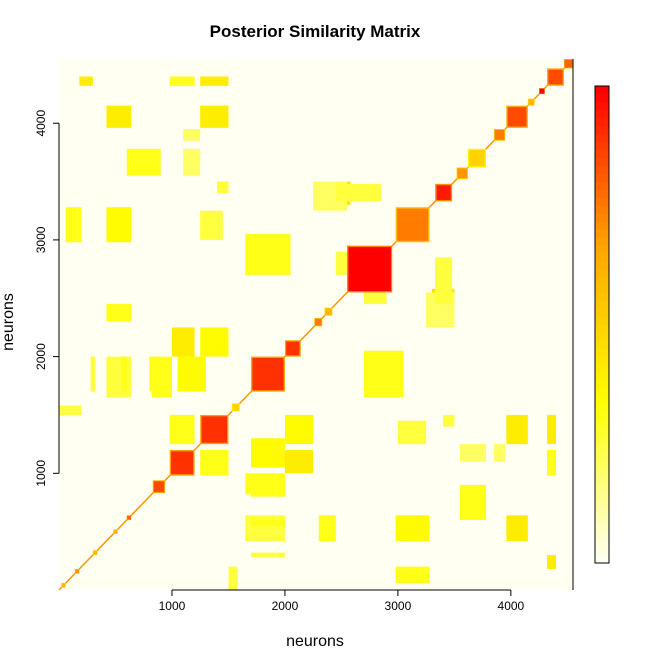 This screenshot has width=664, height=664. What do you see at coordinates (285, 606) in the screenshot?
I see `x-tick-label: 2000` at bounding box center [285, 606].